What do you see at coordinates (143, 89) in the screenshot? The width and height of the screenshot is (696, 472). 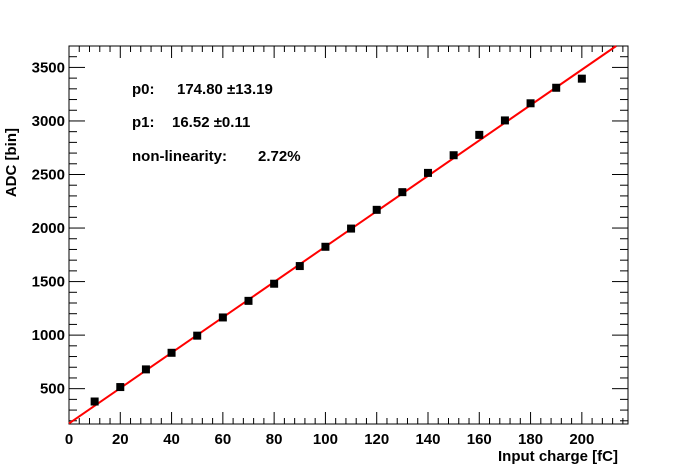 I see `p0-label: p0:` at bounding box center [143, 89].